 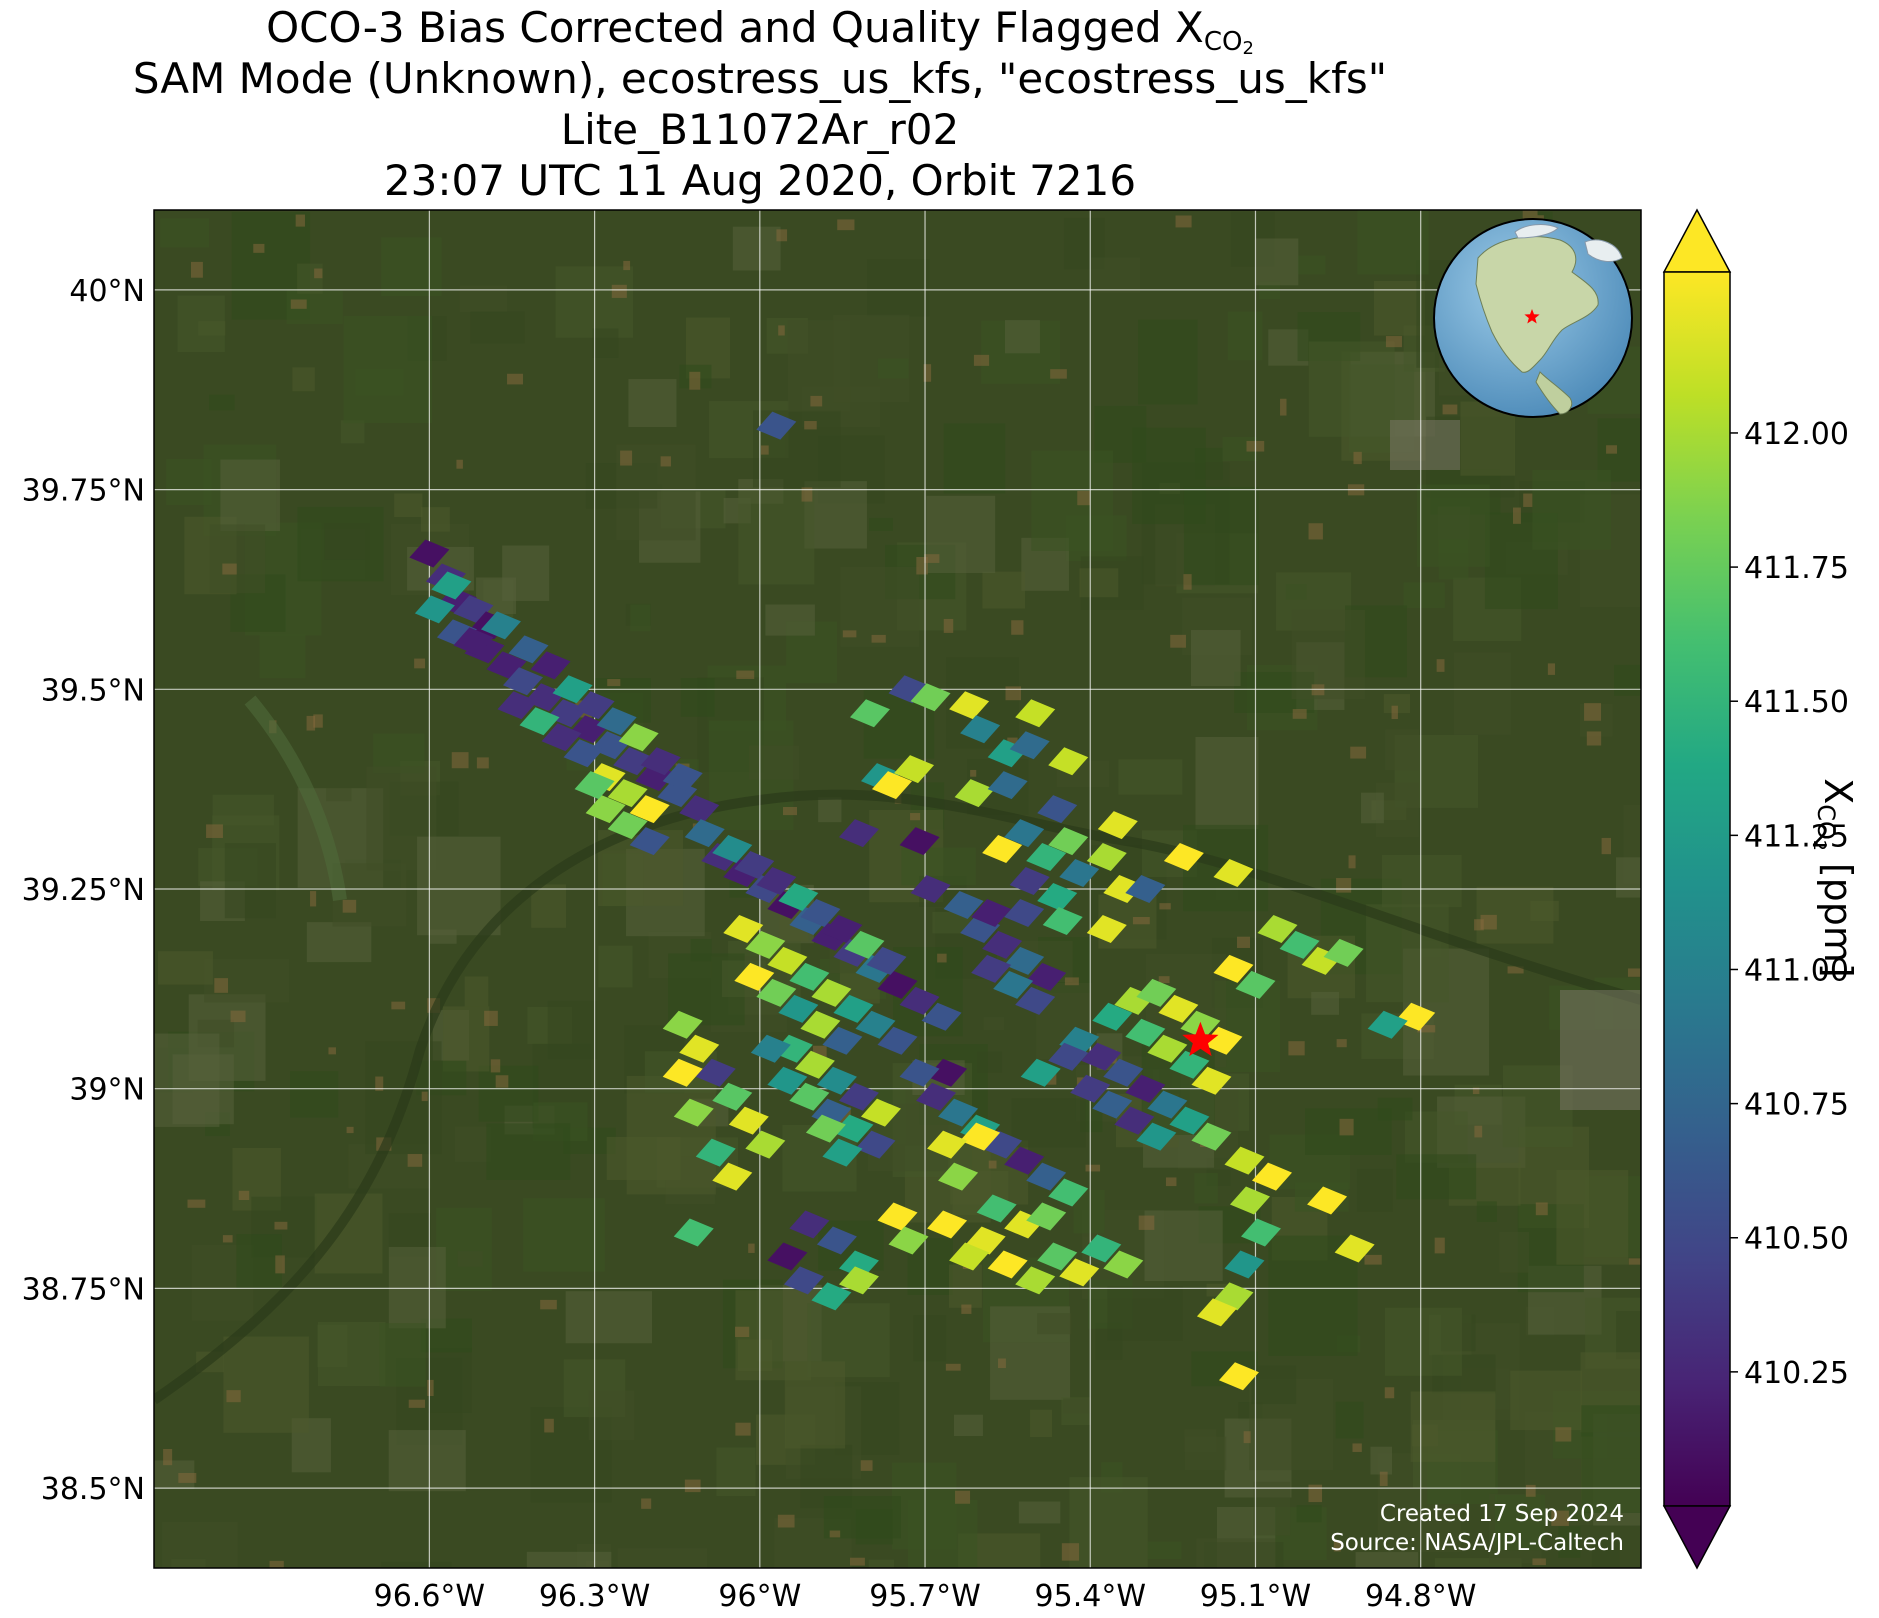 What do you see at coordinates (93, 690) in the screenshot?
I see `lat-tick-label: 39.5°N` at bounding box center [93, 690].